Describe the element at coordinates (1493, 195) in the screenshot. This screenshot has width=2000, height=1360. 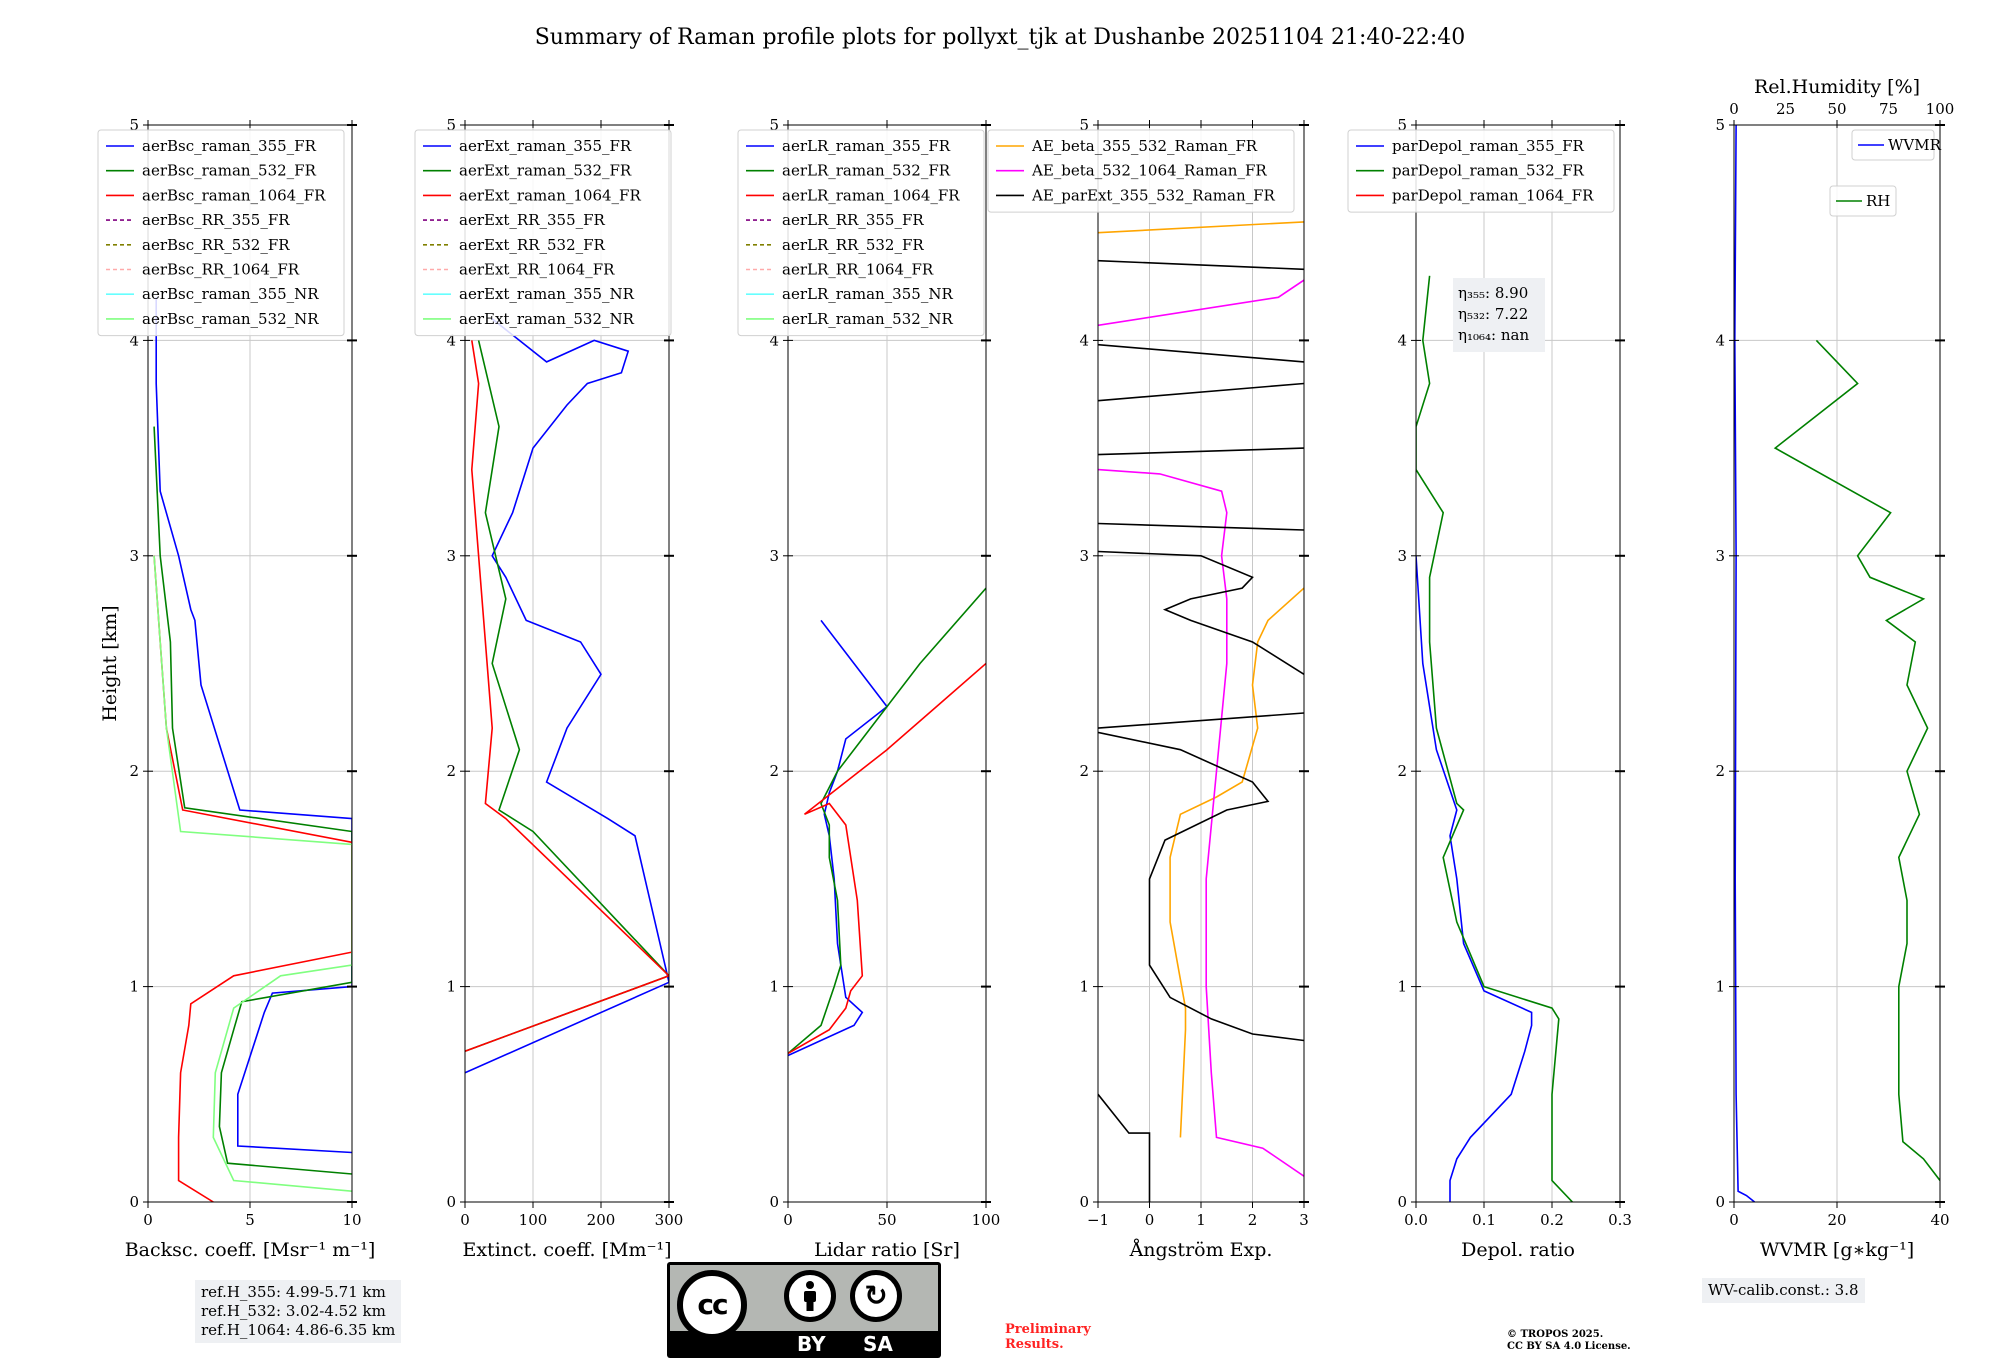
I see `legend-label: parDepol_raman_1064_FR` at that location.